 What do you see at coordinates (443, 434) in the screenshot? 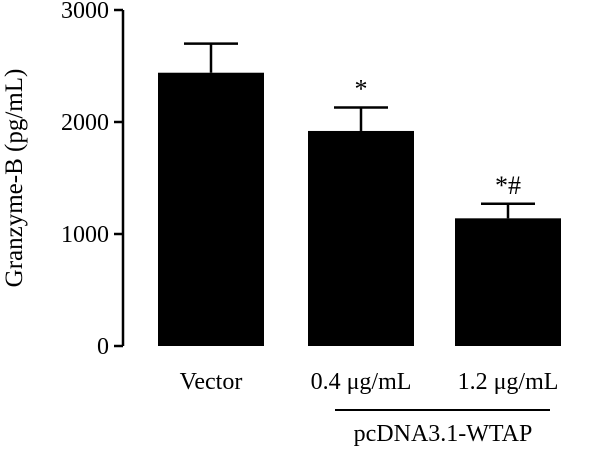
I see `group-label: pcDNA3.1-WTAP` at bounding box center [443, 434].